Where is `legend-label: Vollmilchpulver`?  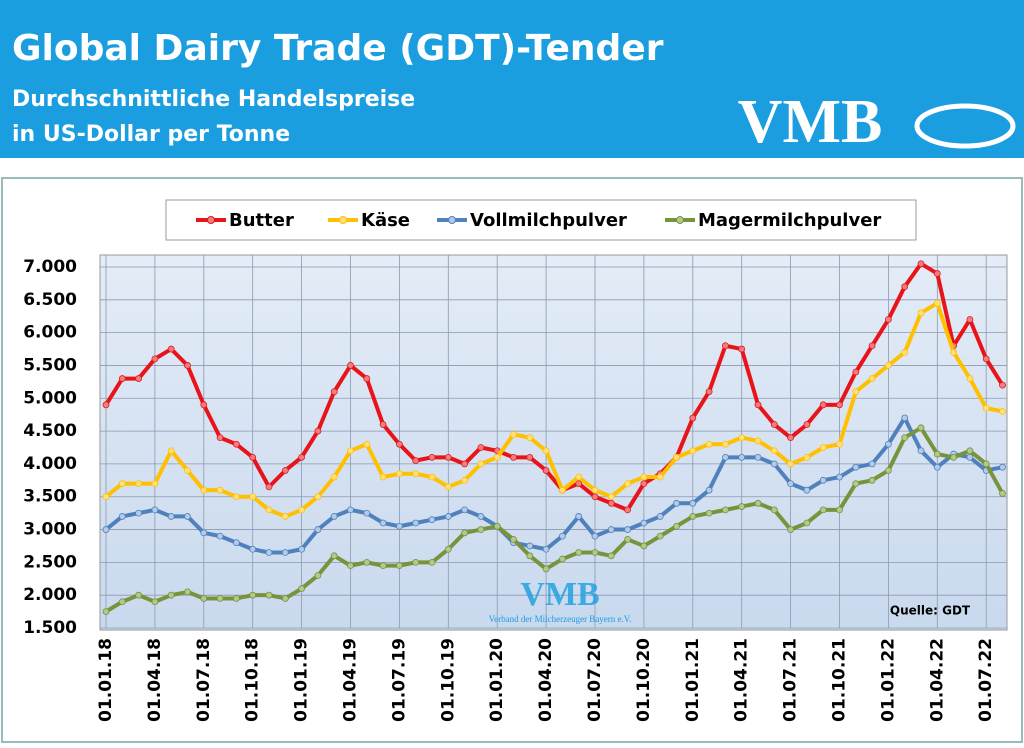
legend-label: Vollmilchpulver is located at coordinates (548, 220).